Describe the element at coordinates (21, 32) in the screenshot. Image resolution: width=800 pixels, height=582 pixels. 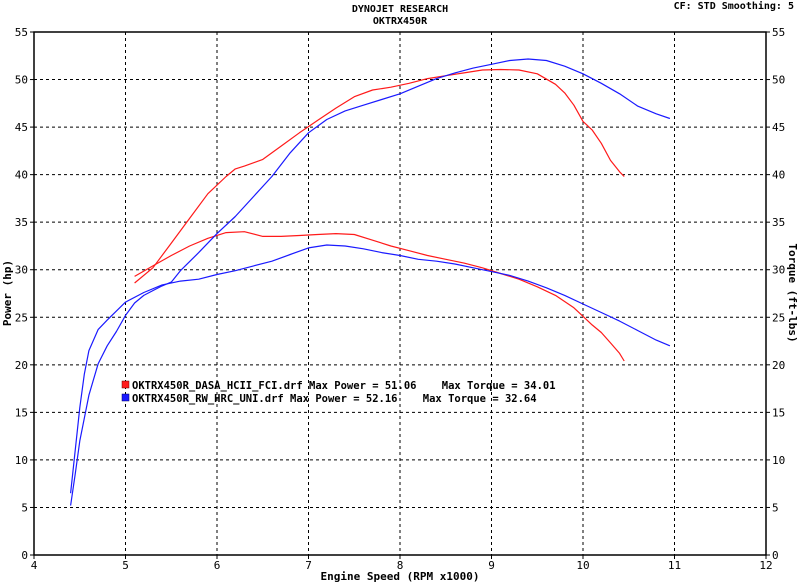
I see `y-tick-label-left: 55` at that location.